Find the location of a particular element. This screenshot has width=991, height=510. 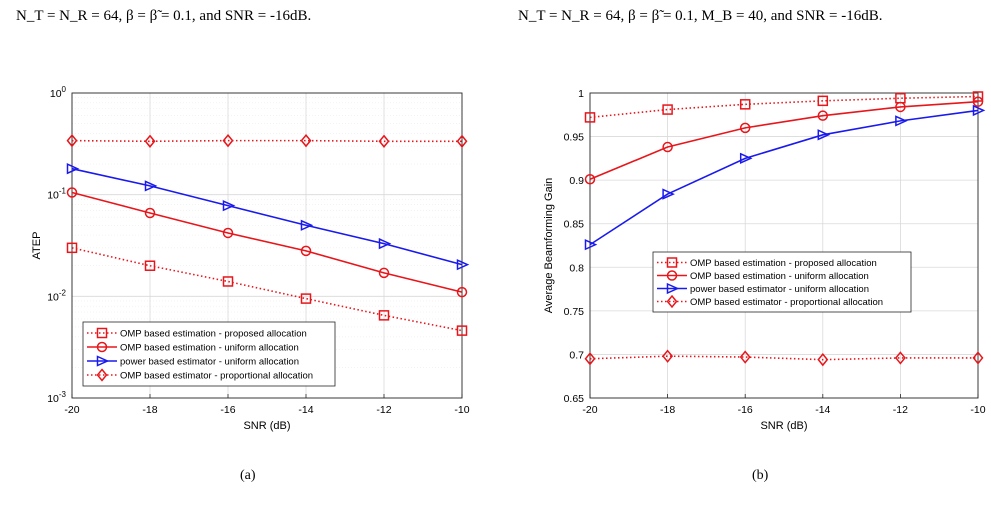

y-axis-title: Average Beamforming Gain is located at coordinates (549, 246).